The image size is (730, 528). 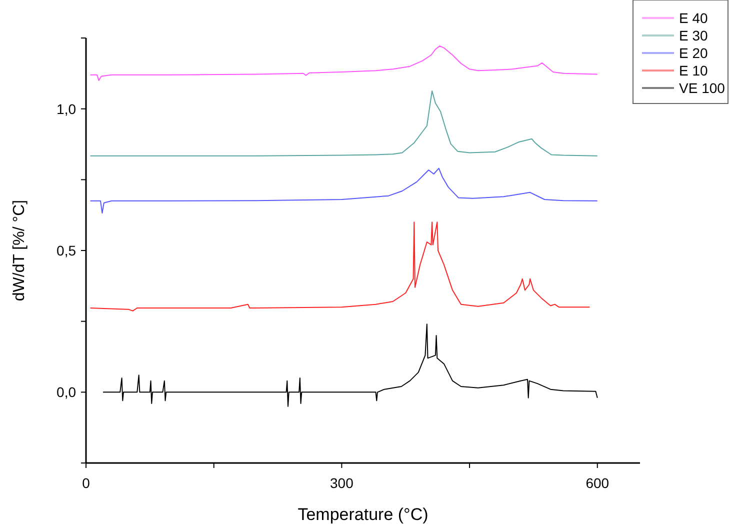 What do you see at coordinates (66, 250) in the screenshot?
I see `y-tick-label: 0,5` at bounding box center [66, 250].